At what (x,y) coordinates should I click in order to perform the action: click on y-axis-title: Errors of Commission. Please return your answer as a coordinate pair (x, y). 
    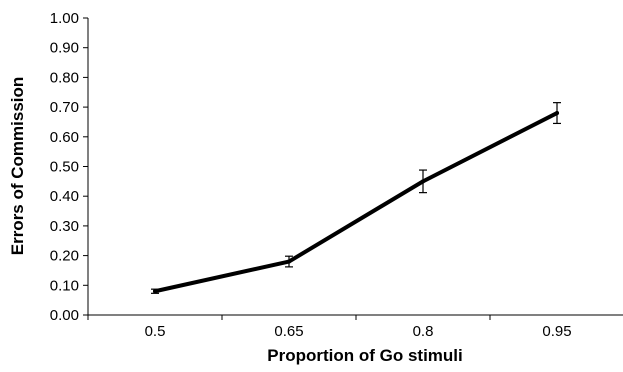
    Looking at the image, I should click on (17, 166).